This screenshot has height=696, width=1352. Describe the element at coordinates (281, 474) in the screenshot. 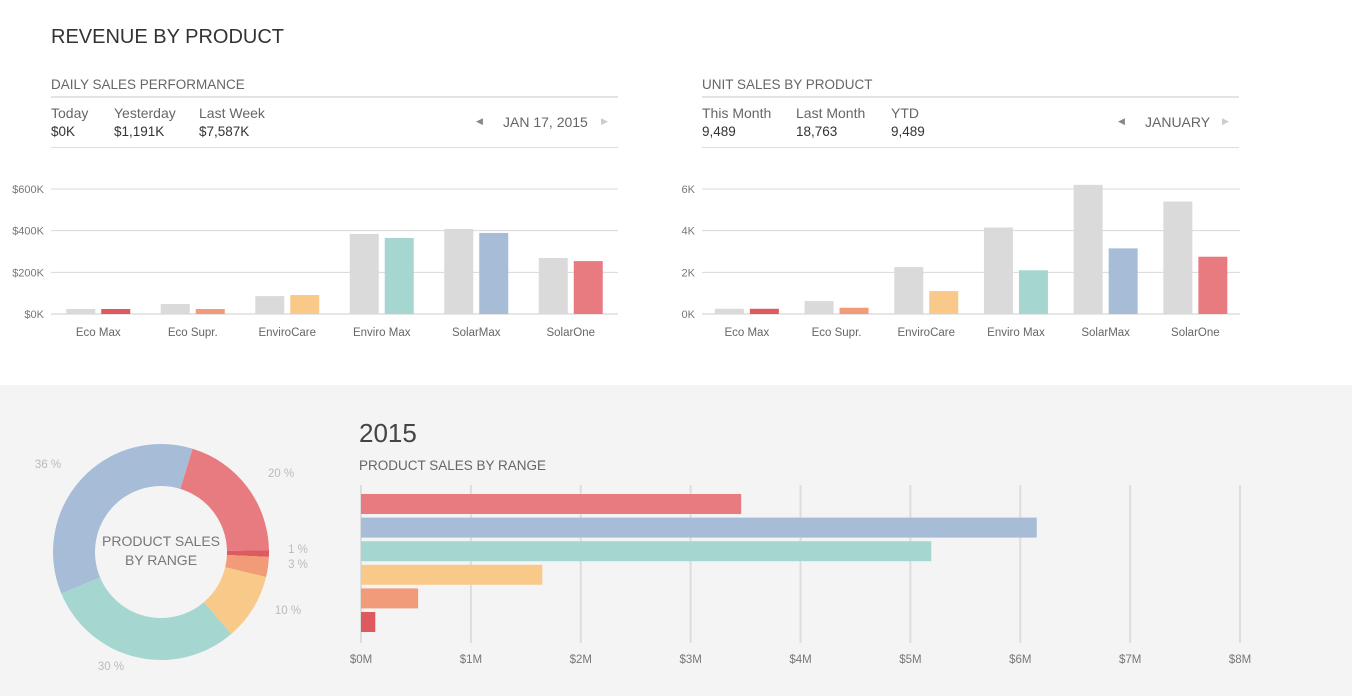

I see `slice-label: 20 %` at that location.